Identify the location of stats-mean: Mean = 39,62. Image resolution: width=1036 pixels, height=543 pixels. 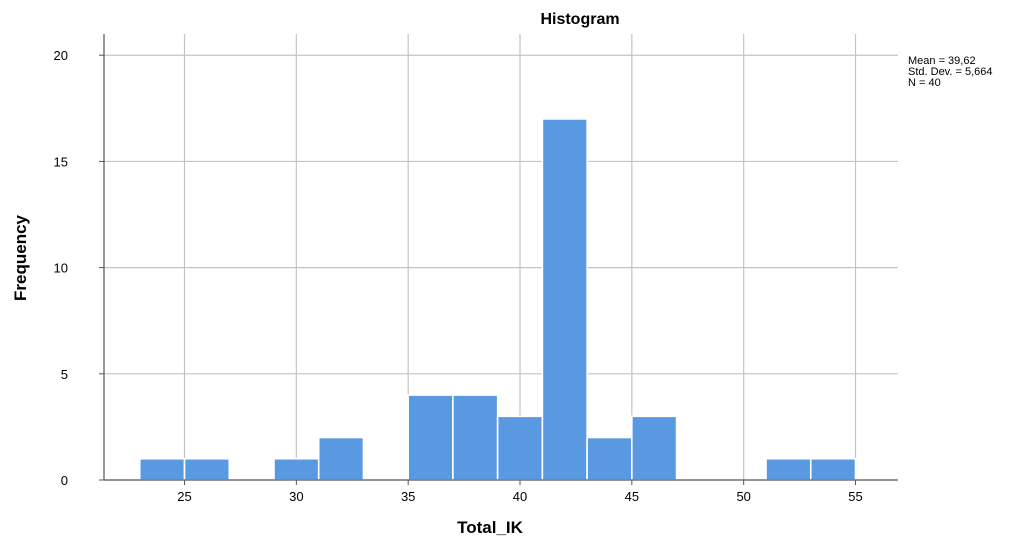
(942, 61).